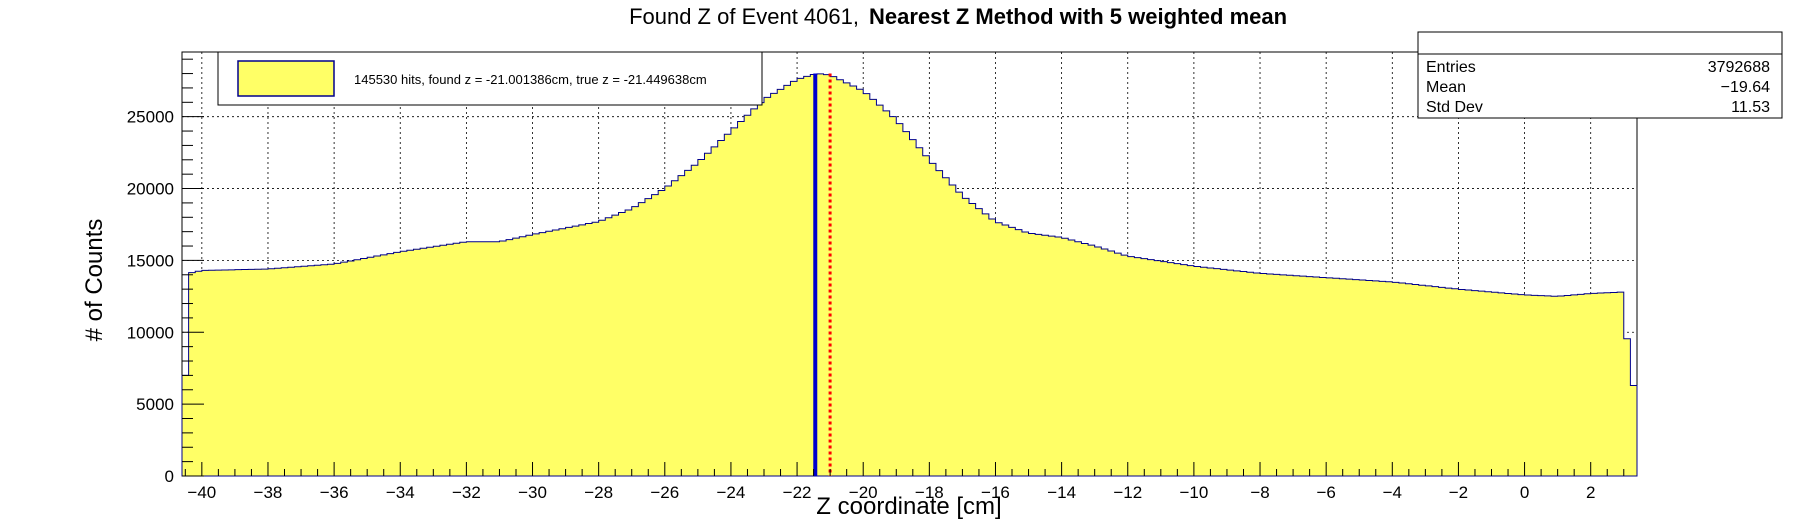 The image size is (1796, 522). I want to click on stats-value: −19.64, so click(1745, 87).